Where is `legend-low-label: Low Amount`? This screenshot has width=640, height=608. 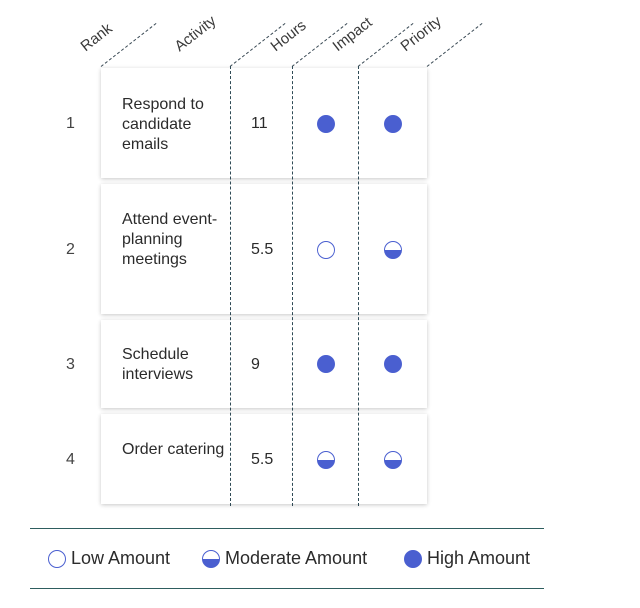 legend-low-label: Low Amount is located at coordinates (121, 558).